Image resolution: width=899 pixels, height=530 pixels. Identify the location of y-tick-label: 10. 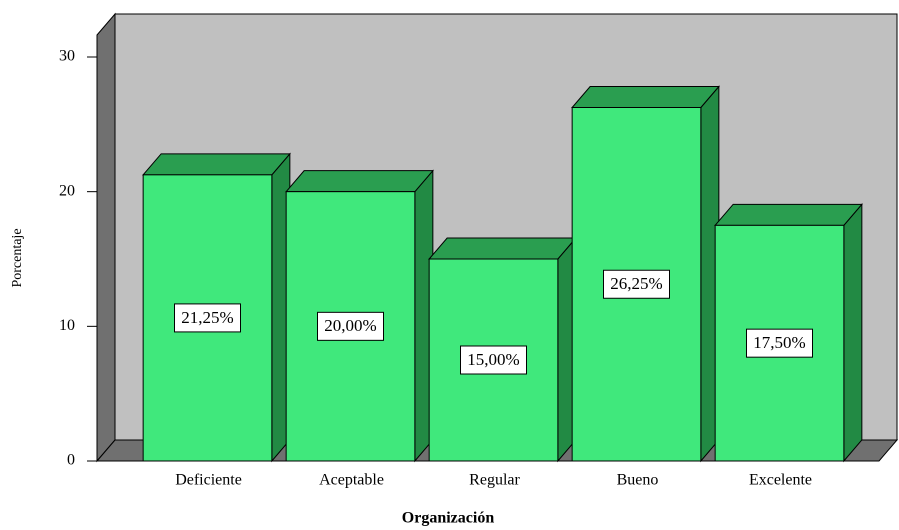
(67, 325).